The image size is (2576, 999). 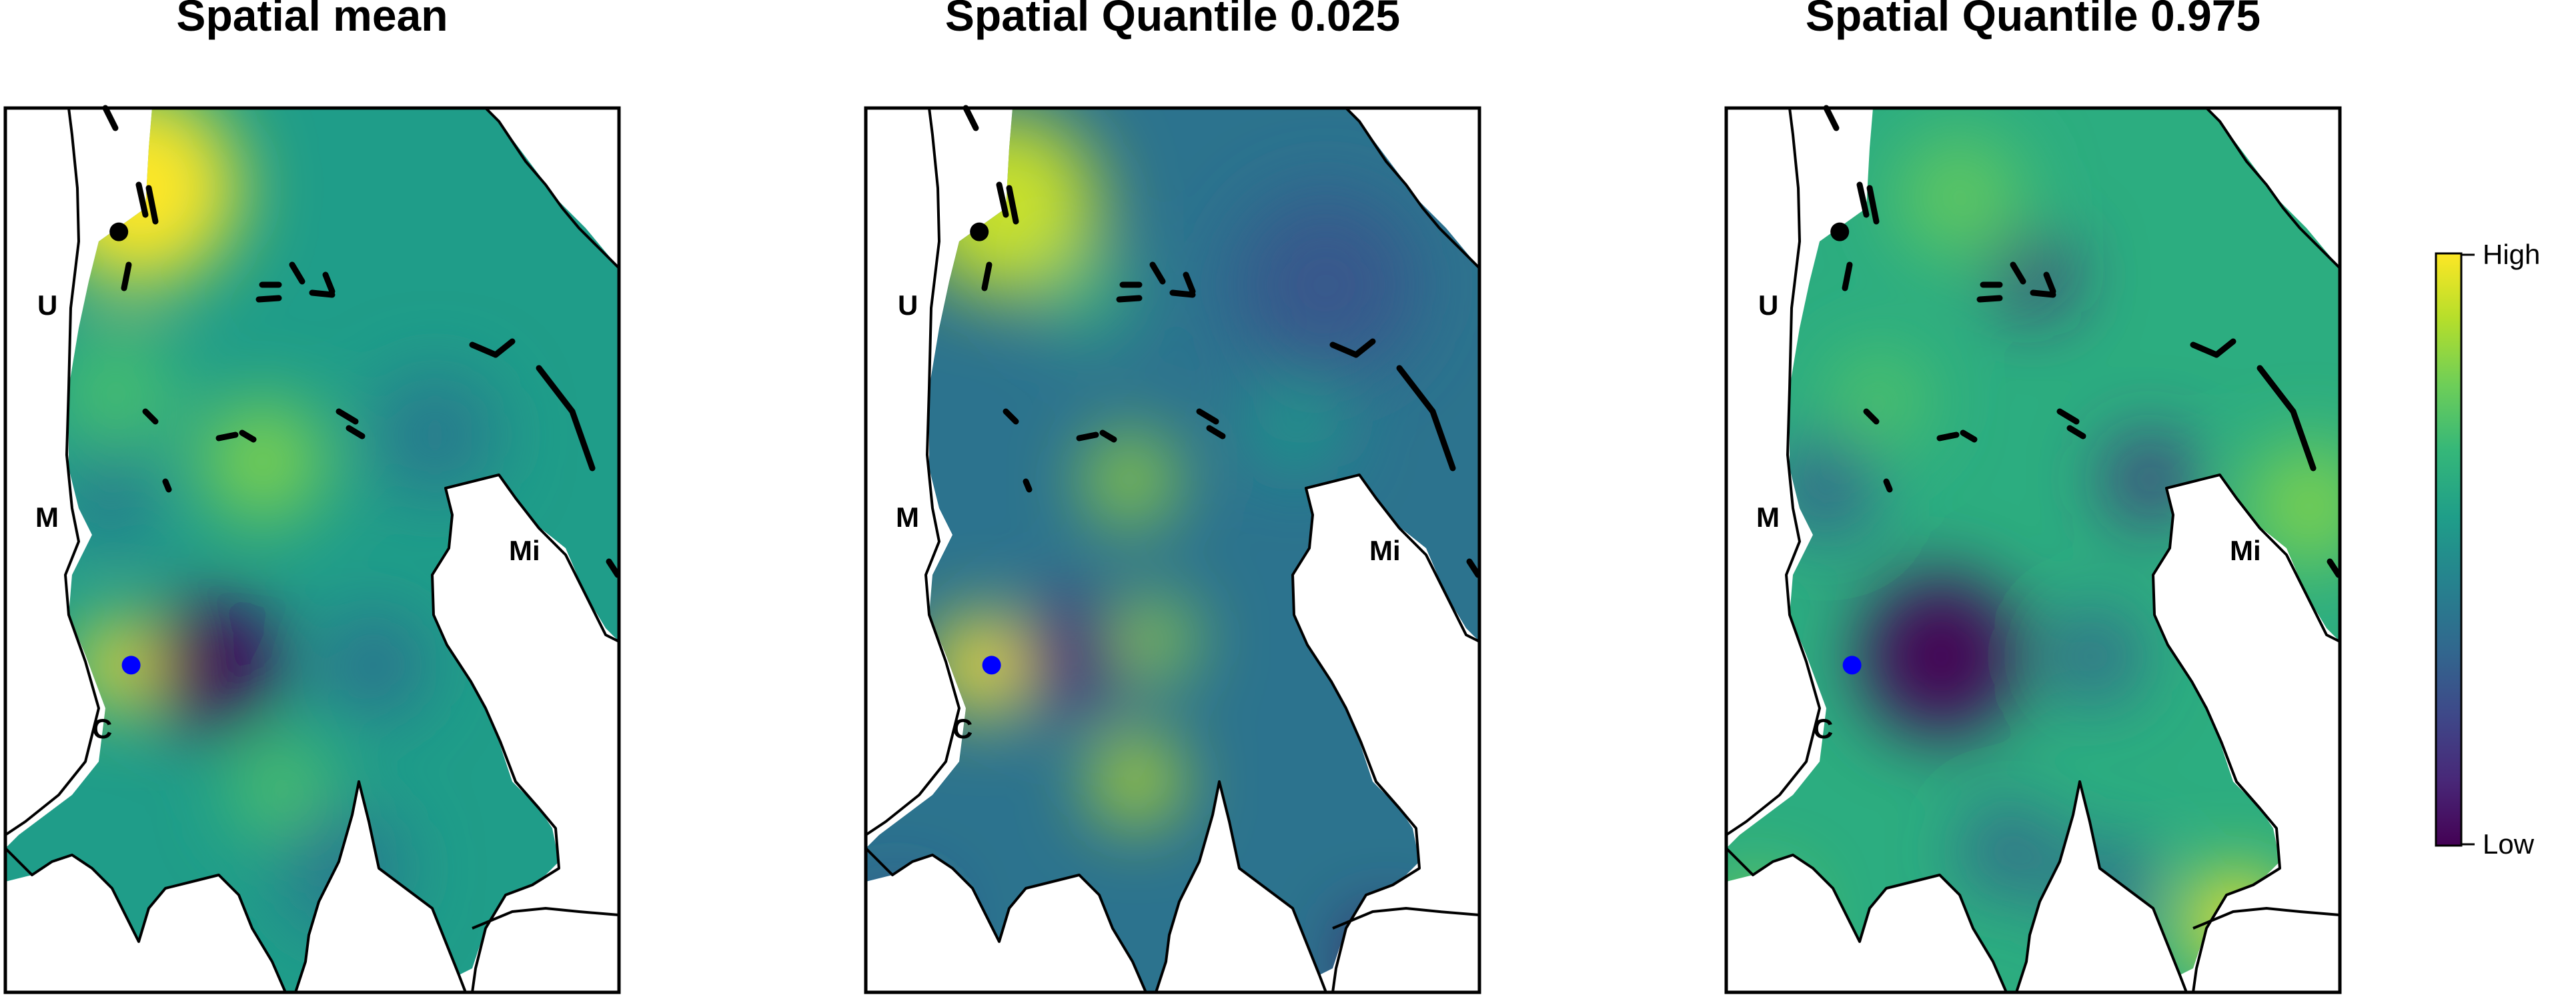 What do you see at coordinates (1172, 20) in the screenshot?
I see `panel-title: Spatial Quantile 0.025` at bounding box center [1172, 20].